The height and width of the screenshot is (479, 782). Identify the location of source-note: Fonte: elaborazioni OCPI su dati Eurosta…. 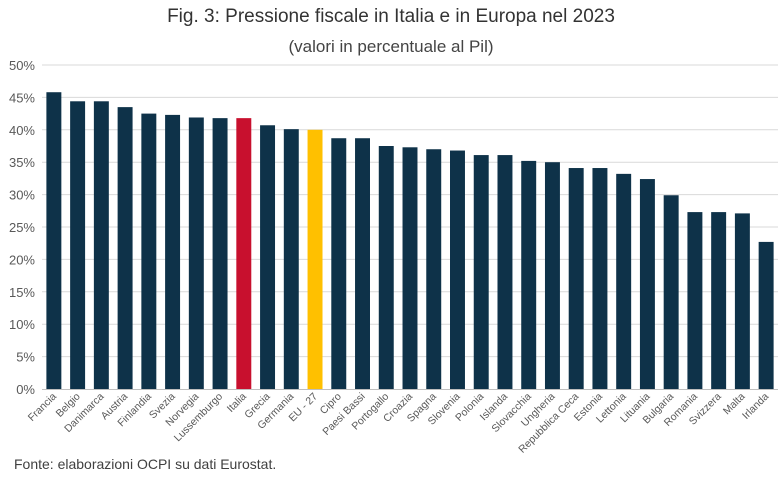
(145, 464).